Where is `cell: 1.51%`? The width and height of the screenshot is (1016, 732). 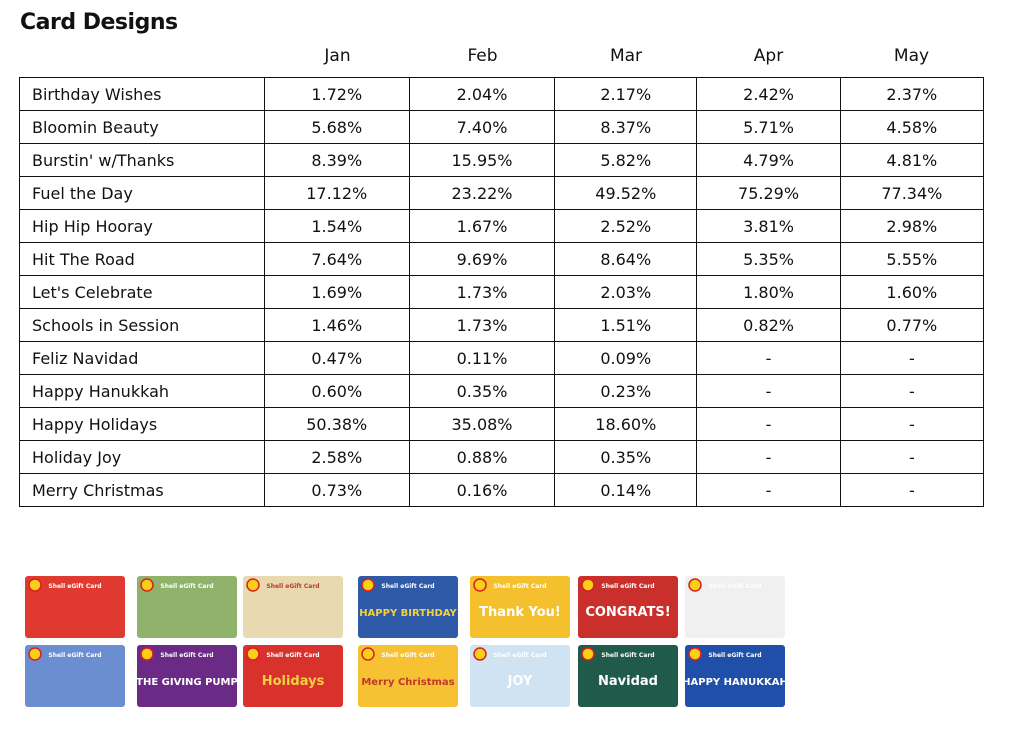 cell: 1.51% is located at coordinates (626, 325).